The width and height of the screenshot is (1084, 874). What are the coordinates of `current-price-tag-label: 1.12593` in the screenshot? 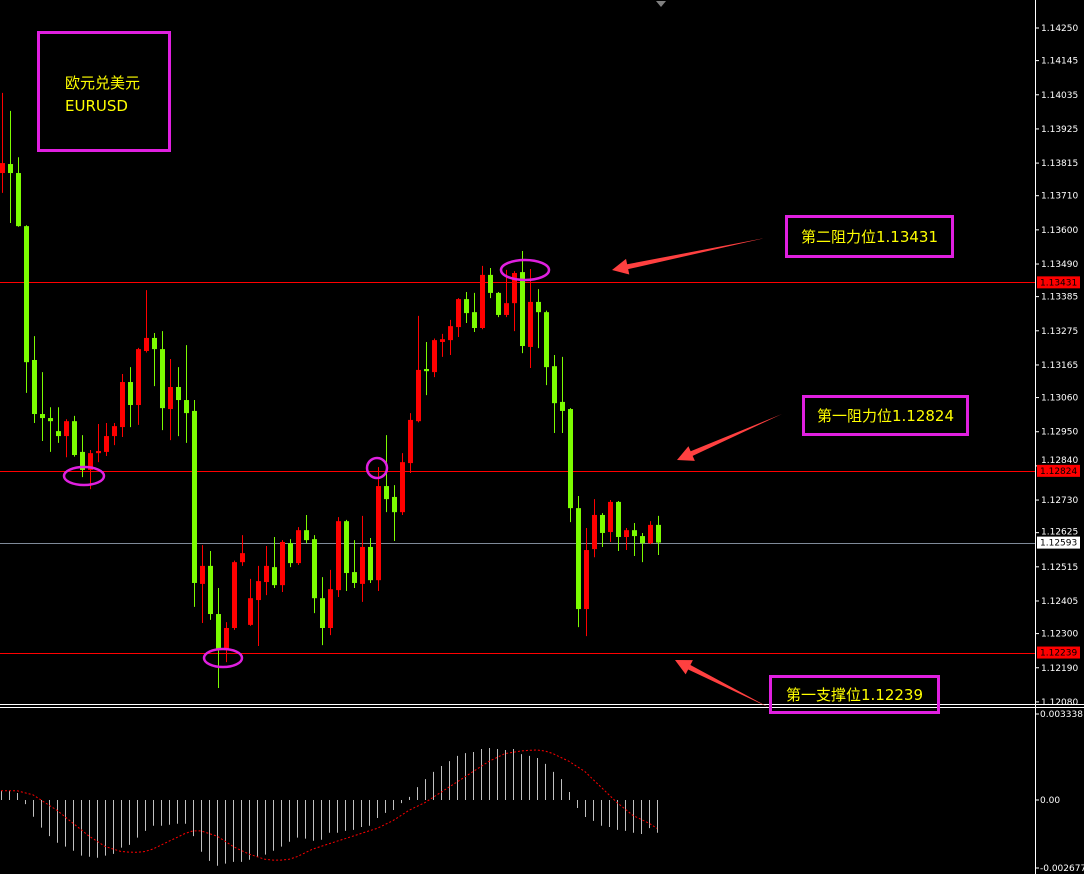 It's located at (1058, 544).